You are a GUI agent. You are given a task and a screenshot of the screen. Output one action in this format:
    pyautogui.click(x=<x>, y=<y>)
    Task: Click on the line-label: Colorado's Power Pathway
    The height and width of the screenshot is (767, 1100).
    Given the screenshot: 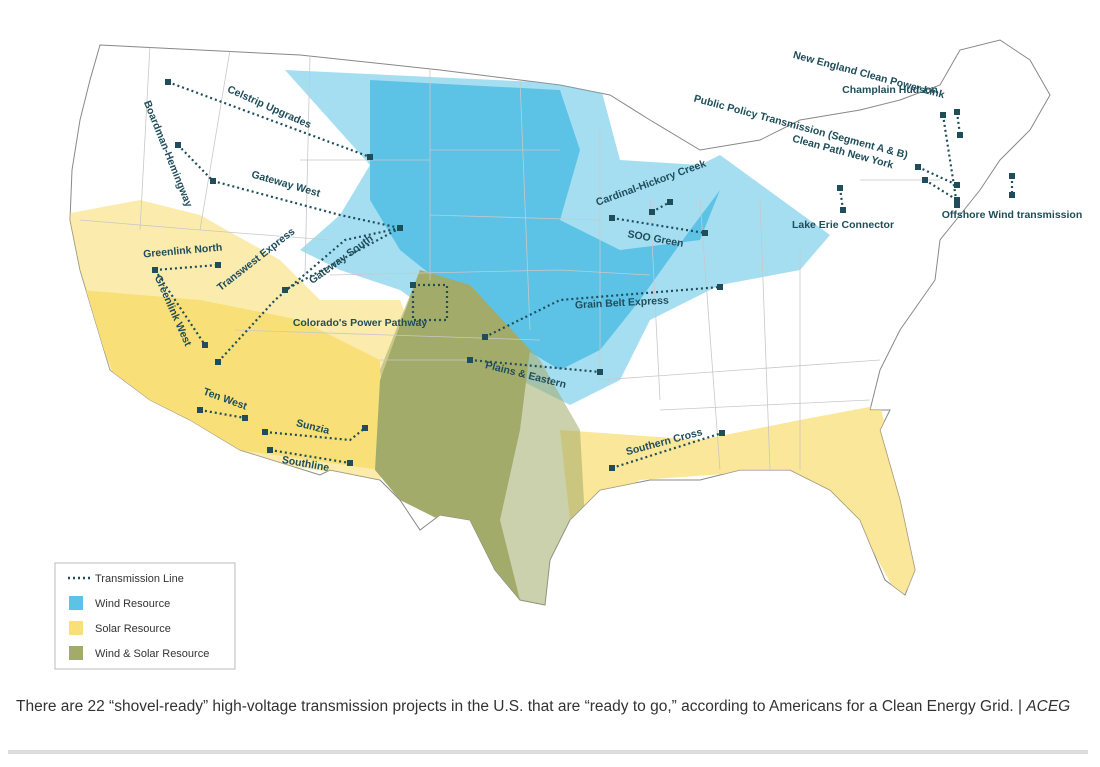 What is the action you would take?
    pyautogui.click(x=360, y=323)
    